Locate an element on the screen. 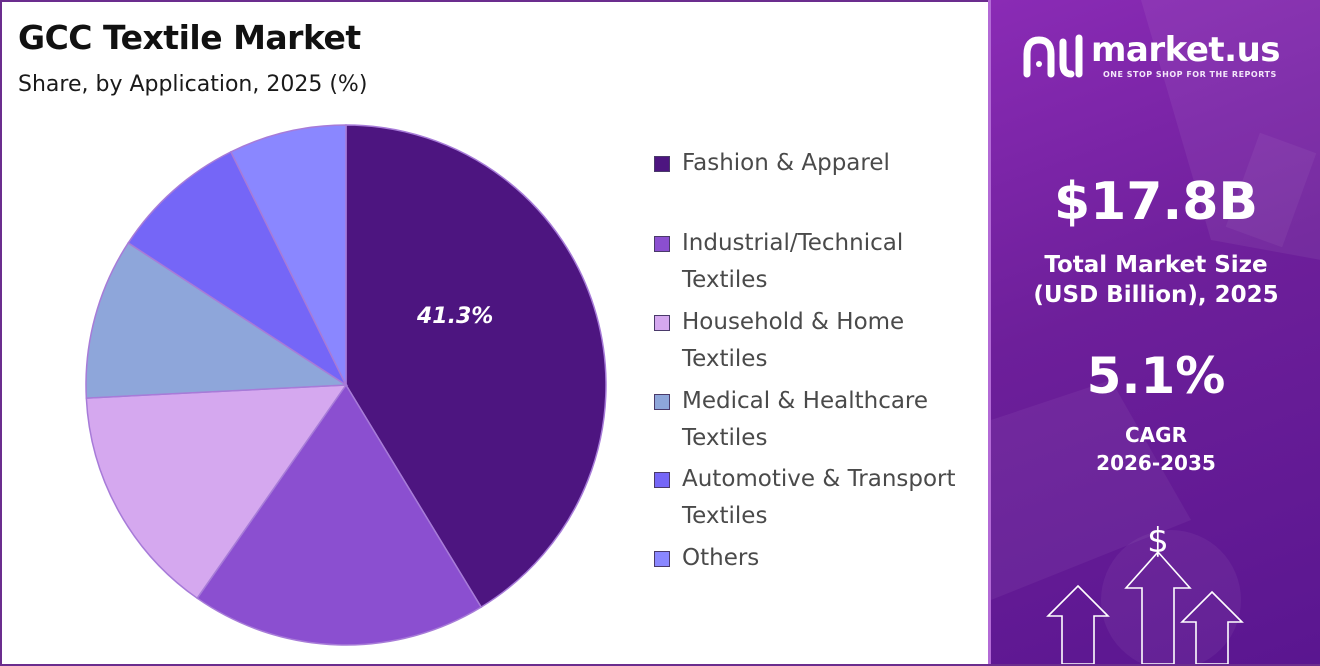 The width and height of the screenshot is (1320, 666). cagr-label: CAGR 2026-2035 is located at coordinates (1155, 449).